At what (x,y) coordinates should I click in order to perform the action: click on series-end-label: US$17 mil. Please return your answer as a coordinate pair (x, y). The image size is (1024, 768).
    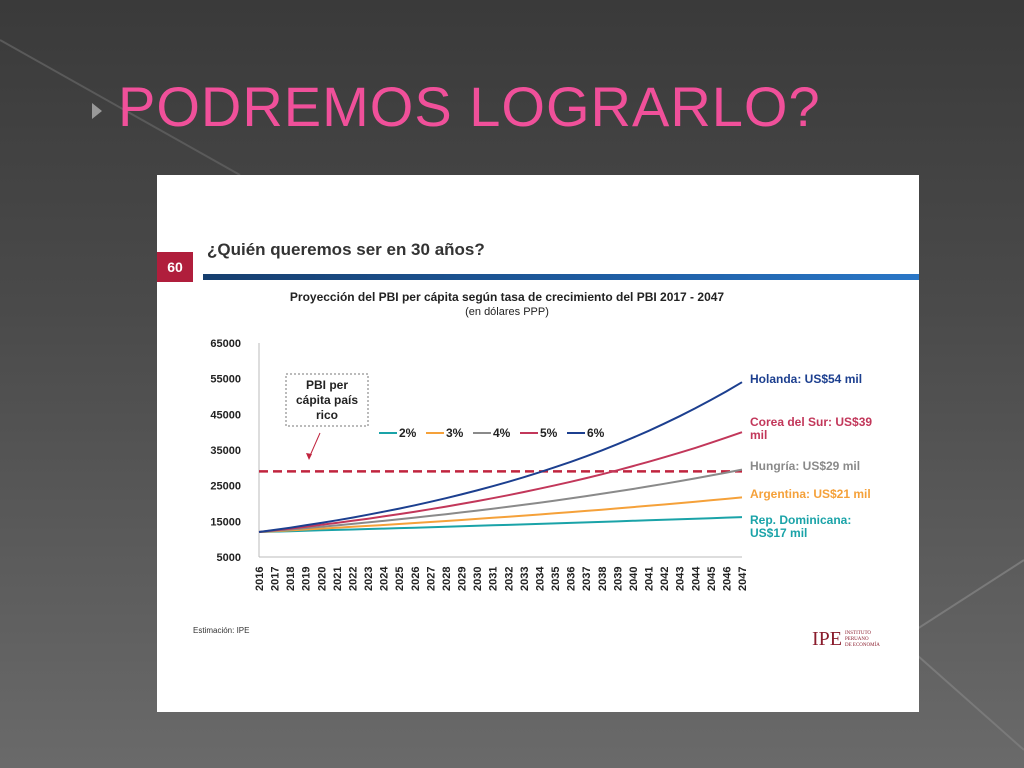
    Looking at the image, I should click on (778, 533).